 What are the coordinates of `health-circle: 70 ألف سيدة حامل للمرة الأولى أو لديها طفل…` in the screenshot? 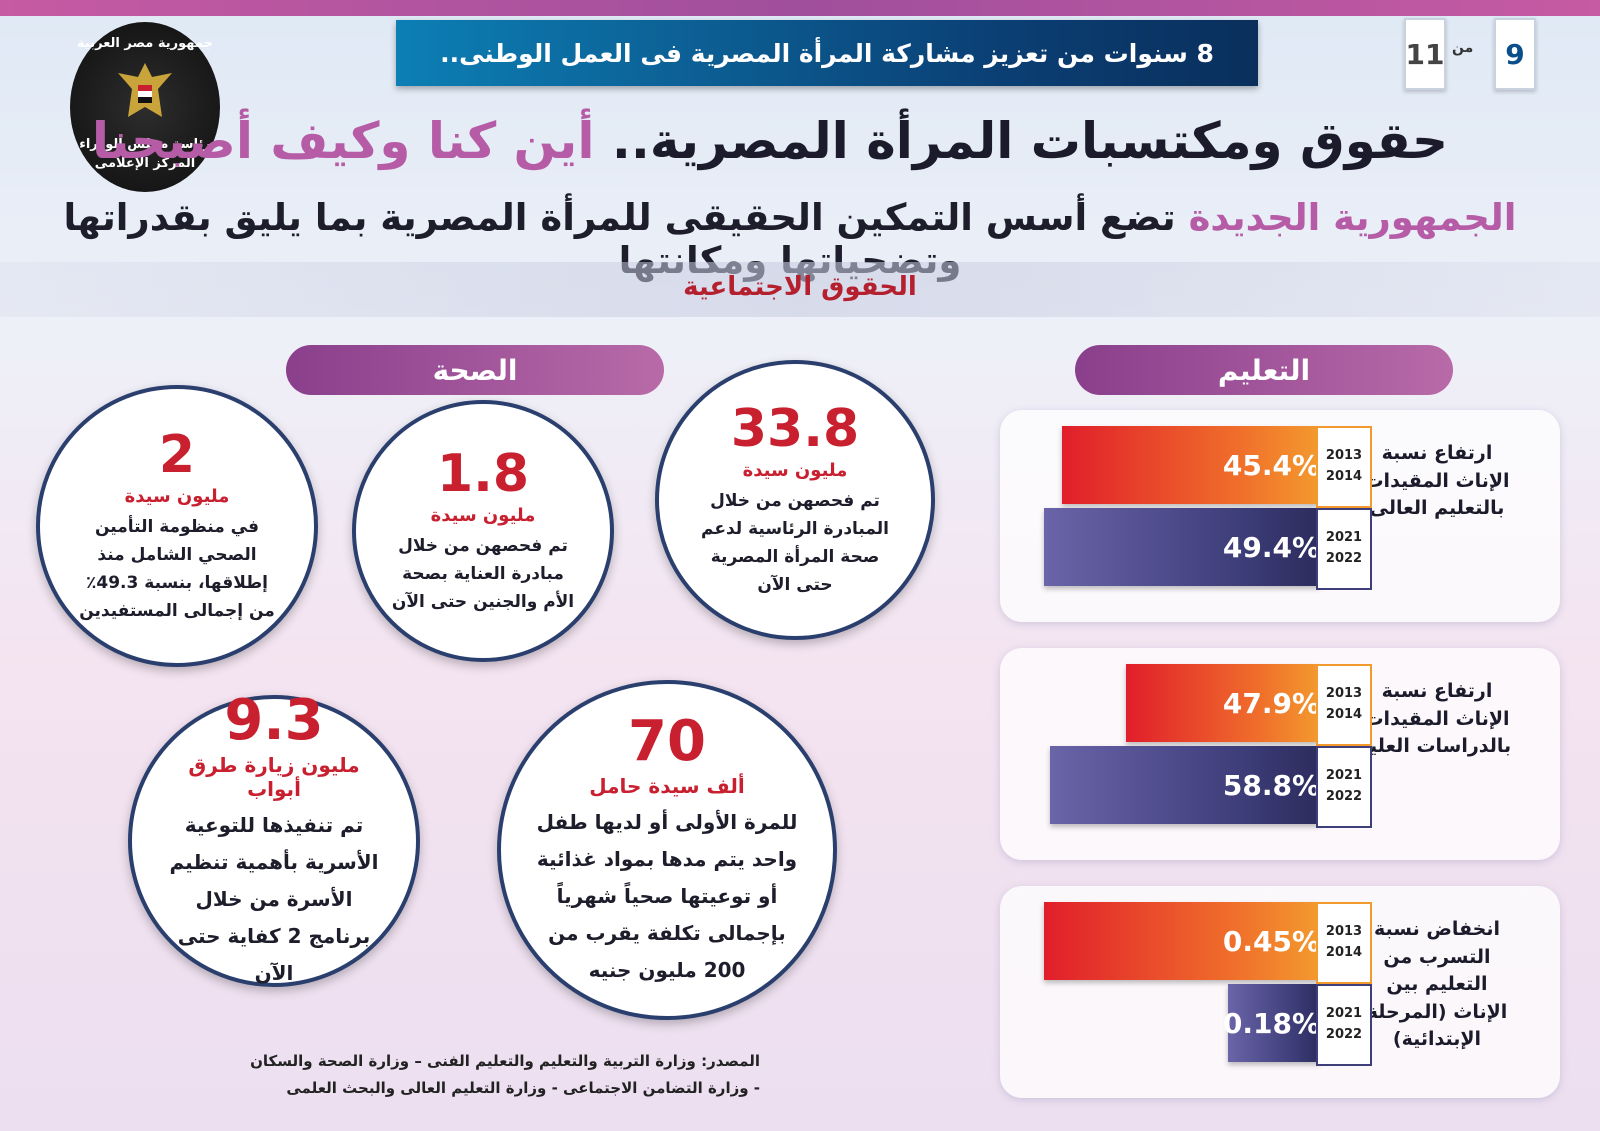 It's located at (667, 850).